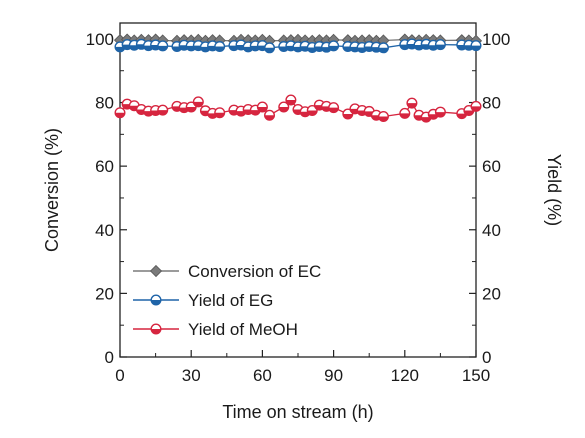  Describe the element at coordinates (104, 166) in the screenshot. I see `y-tick-label: 60` at that location.